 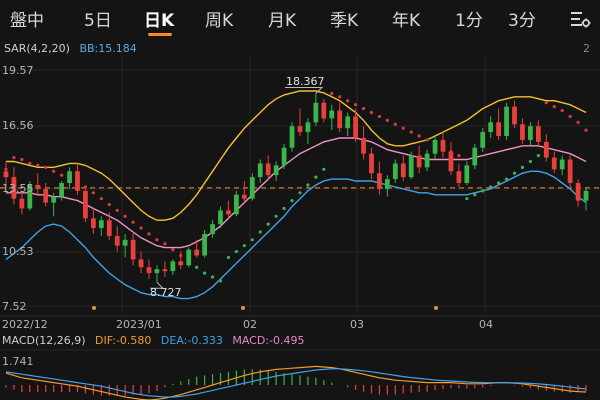 What do you see at coordinates (469, 21) in the screenshot?
I see `tab-1min: 1分` at bounding box center [469, 21].